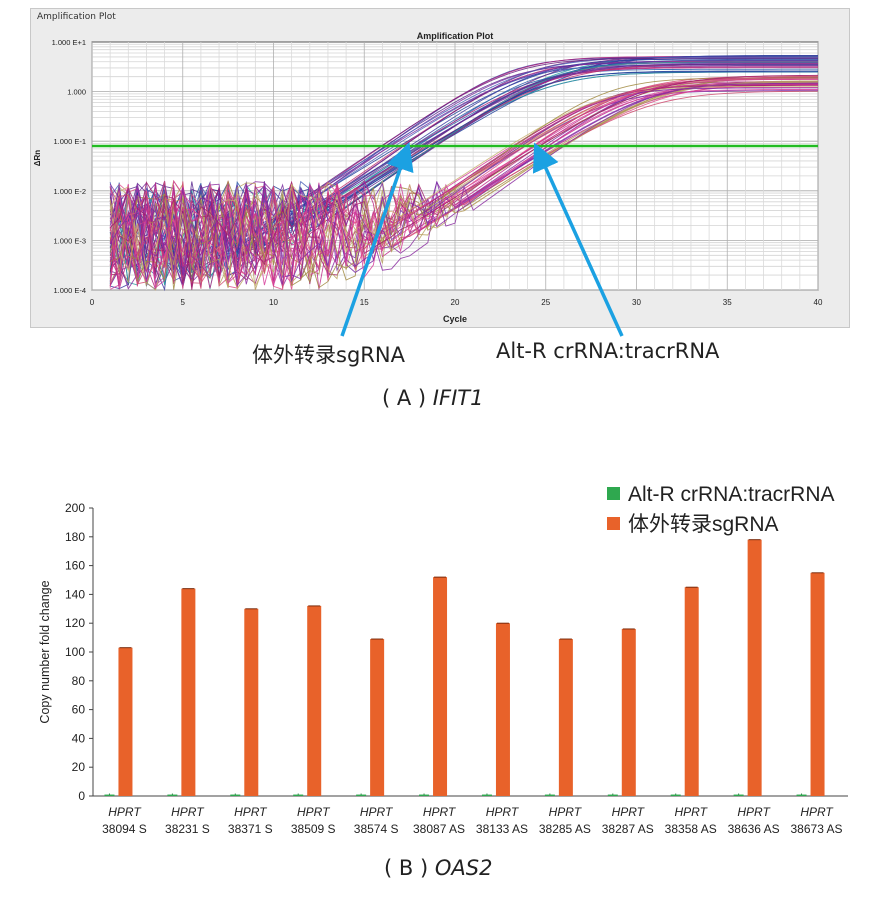 Image resolution: width=880 pixels, height=900 pixels. What do you see at coordinates (613, 493) in the screenshot?
I see `legend-swatch-altr` at bounding box center [613, 493].